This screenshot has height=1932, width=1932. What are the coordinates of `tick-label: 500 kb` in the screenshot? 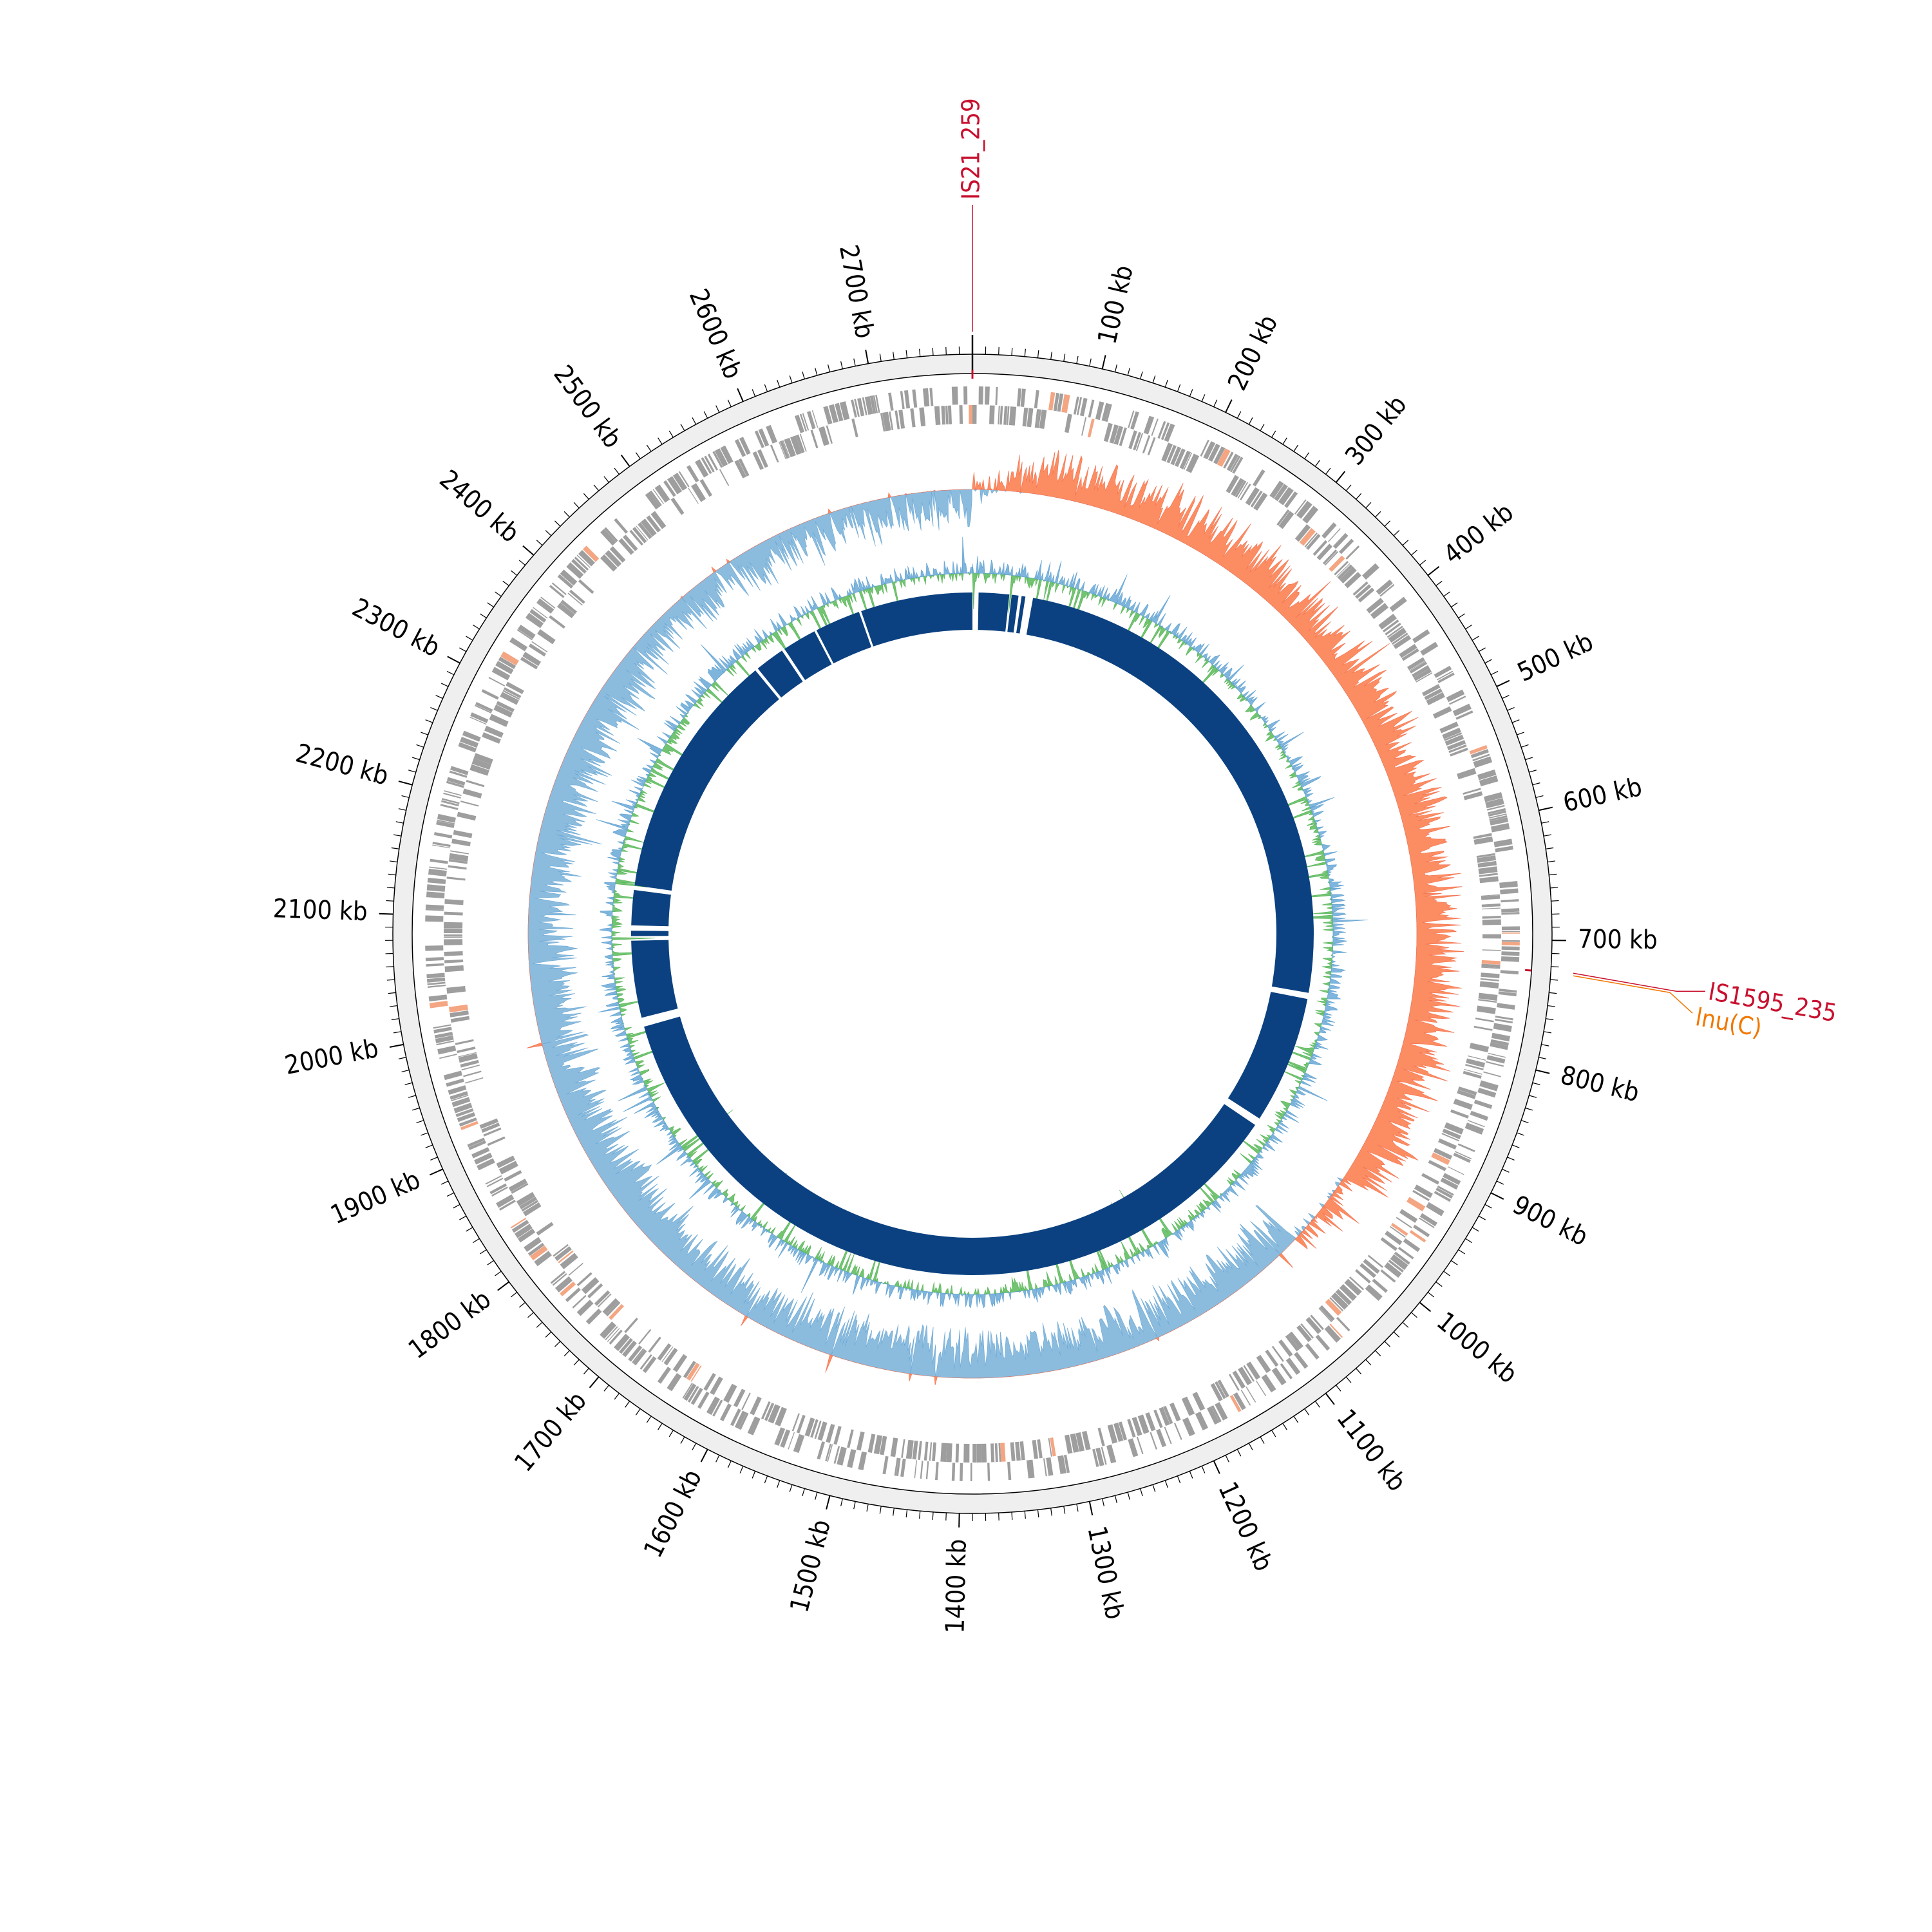 It's located at (1556, 657).